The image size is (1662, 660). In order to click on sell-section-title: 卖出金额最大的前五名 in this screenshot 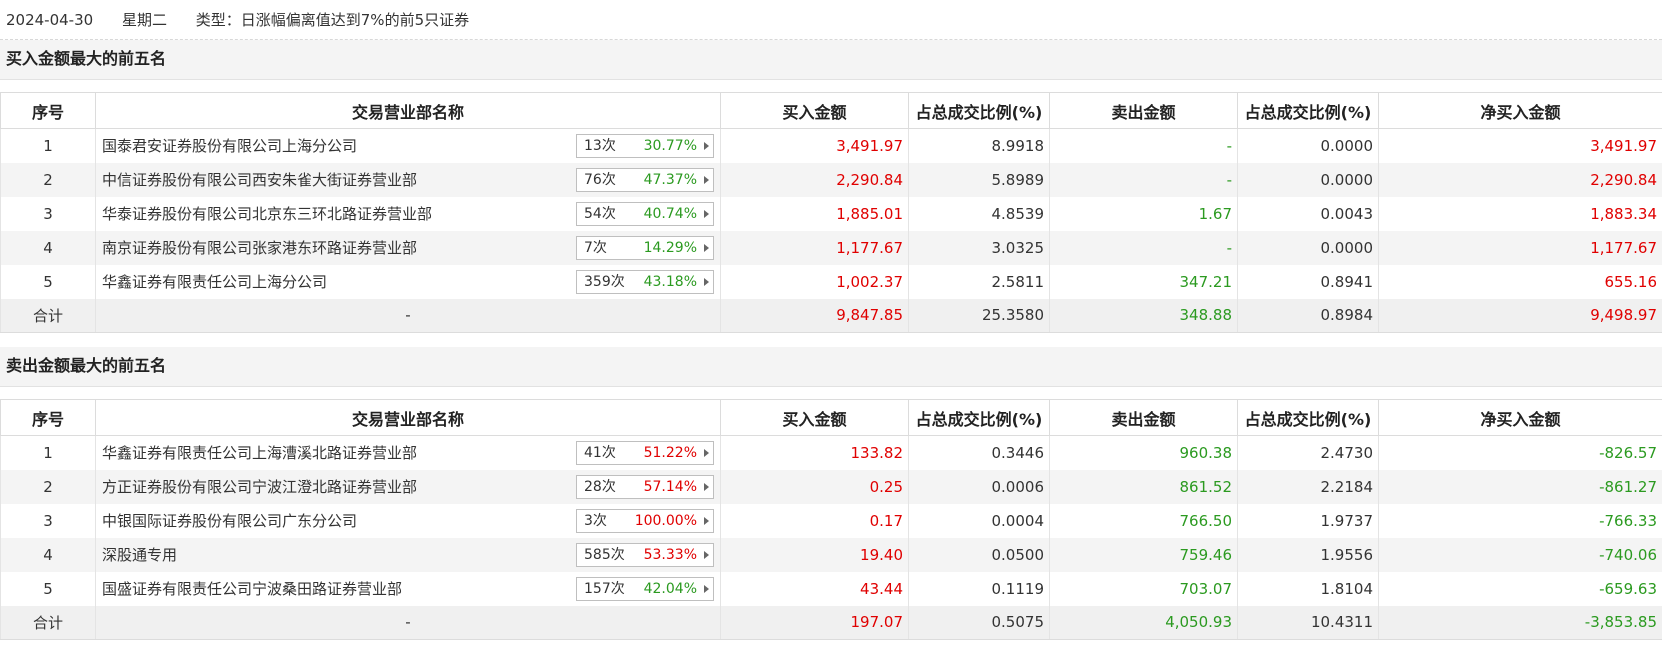, I will do `click(831, 367)`.